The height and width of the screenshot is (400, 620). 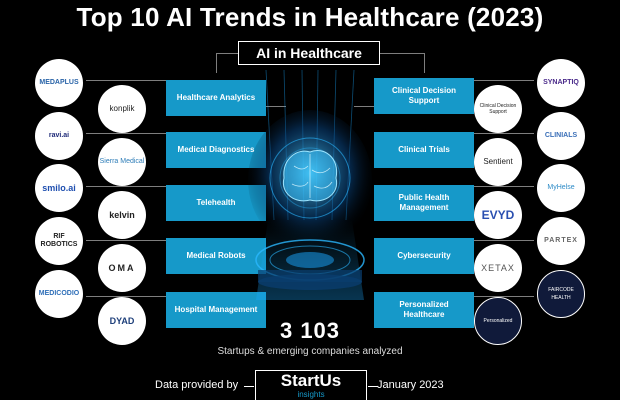 What do you see at coordinates (197, 385) in the screenshot?
I see `footer-provided-by: Data provided by` at bounding box center [197, 385].